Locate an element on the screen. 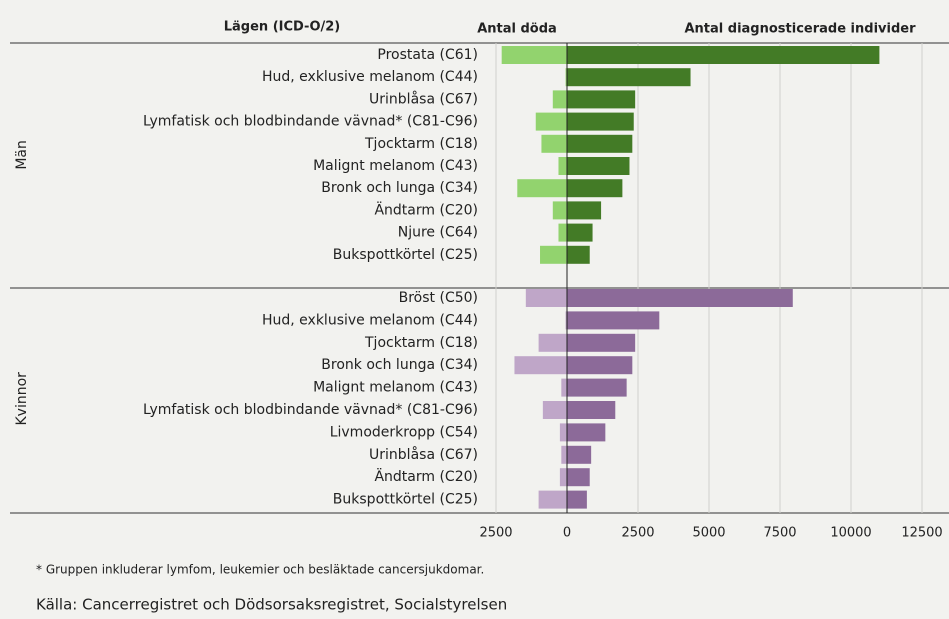  group-label: Män is located at coordinates (22, 155).